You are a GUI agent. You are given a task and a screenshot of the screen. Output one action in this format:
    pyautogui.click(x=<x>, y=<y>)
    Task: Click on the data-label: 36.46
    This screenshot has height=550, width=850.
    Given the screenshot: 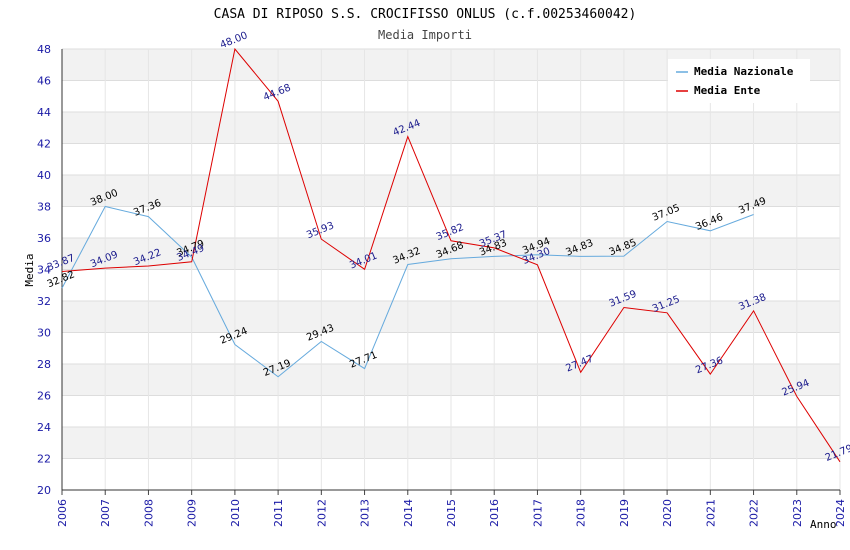 What is the action you would take?
    pyautogui.click(x=709, y=222)
    